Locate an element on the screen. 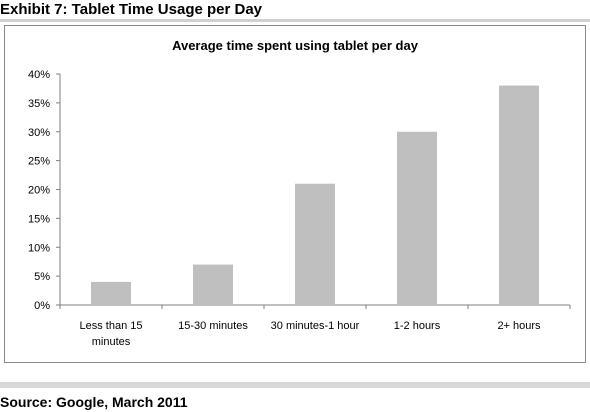 This screenshot has height=412, width=590. x-category-label: 2+ hours is located at coordinates (519, 326).